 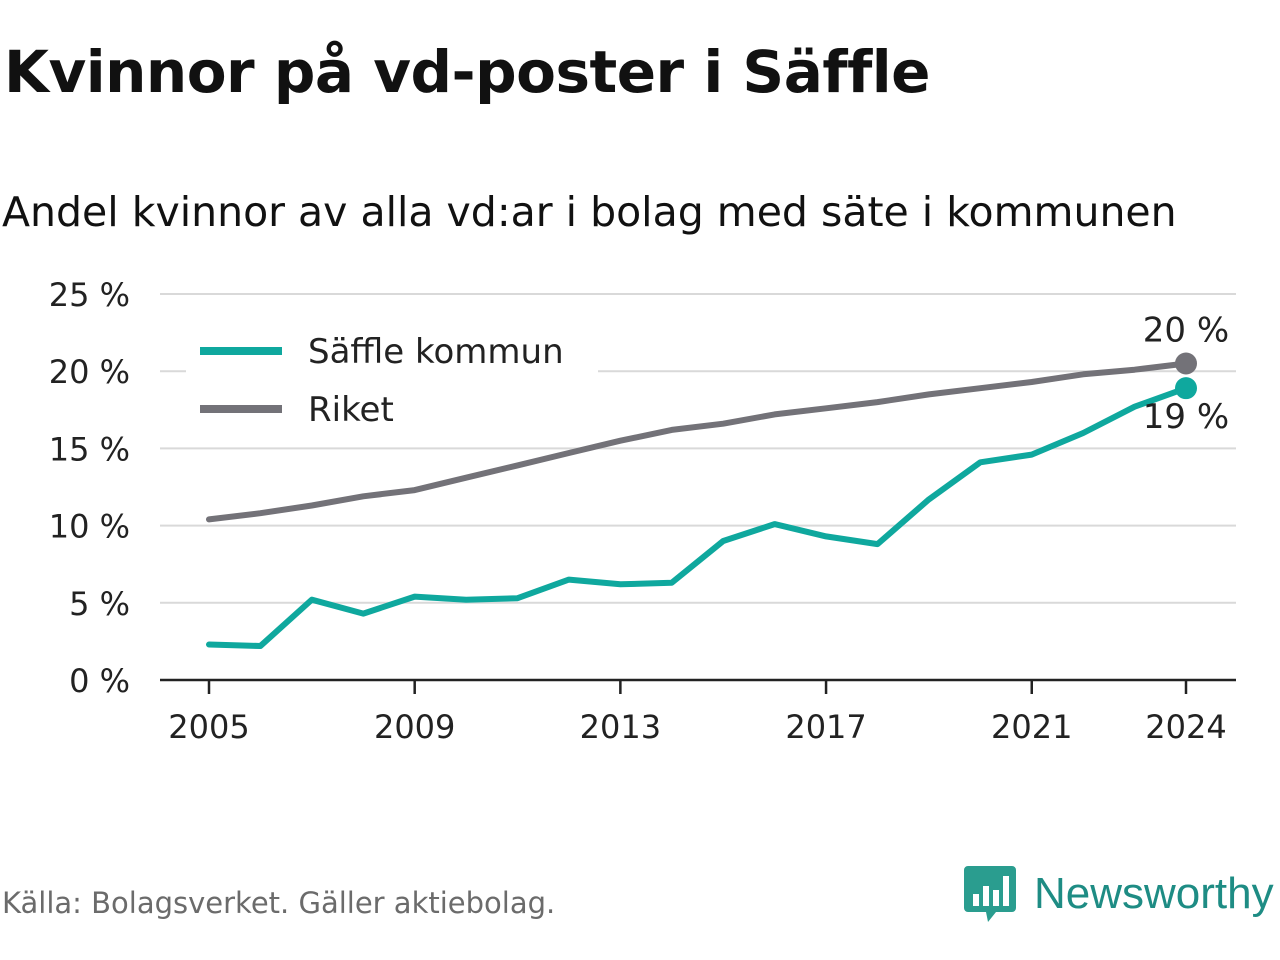 What do you see at coordinates (990, 894) in the screenshot?
I see `newsworthy-logo-icon` at bounding box center [990, 894].